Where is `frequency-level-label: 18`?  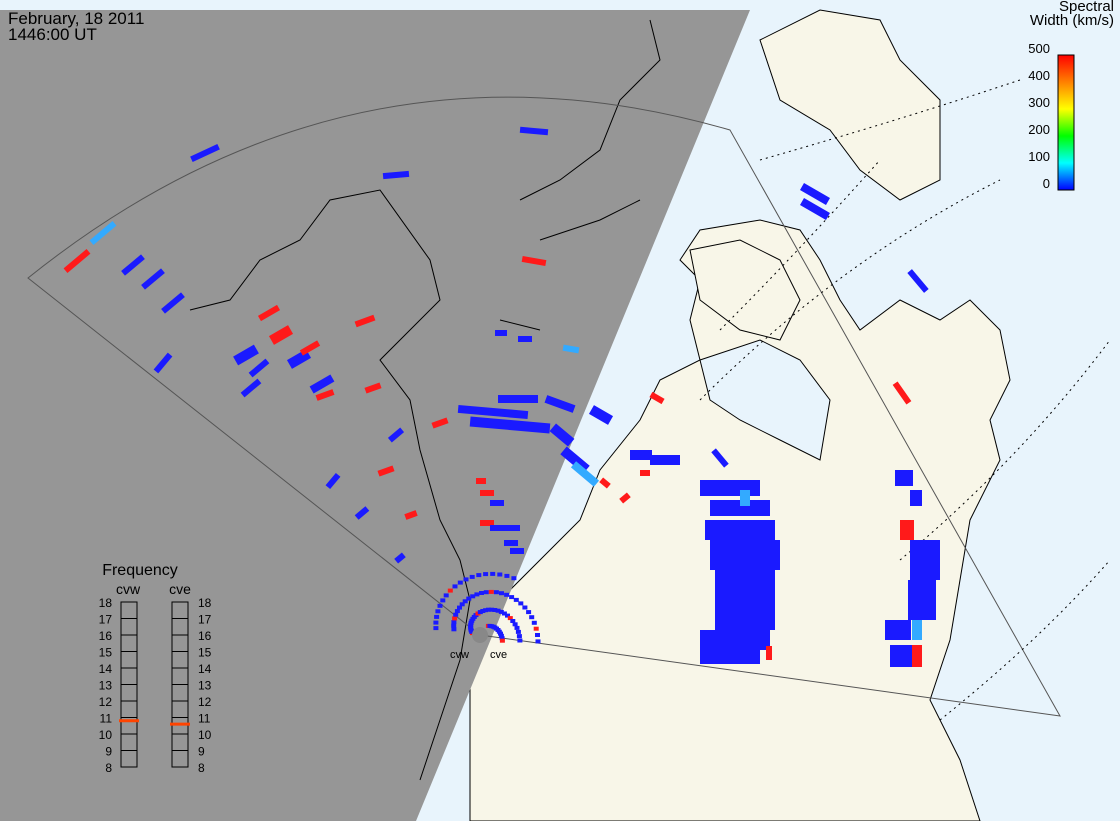
frequency-level-label: 18 is located at coordinates (106, 603).